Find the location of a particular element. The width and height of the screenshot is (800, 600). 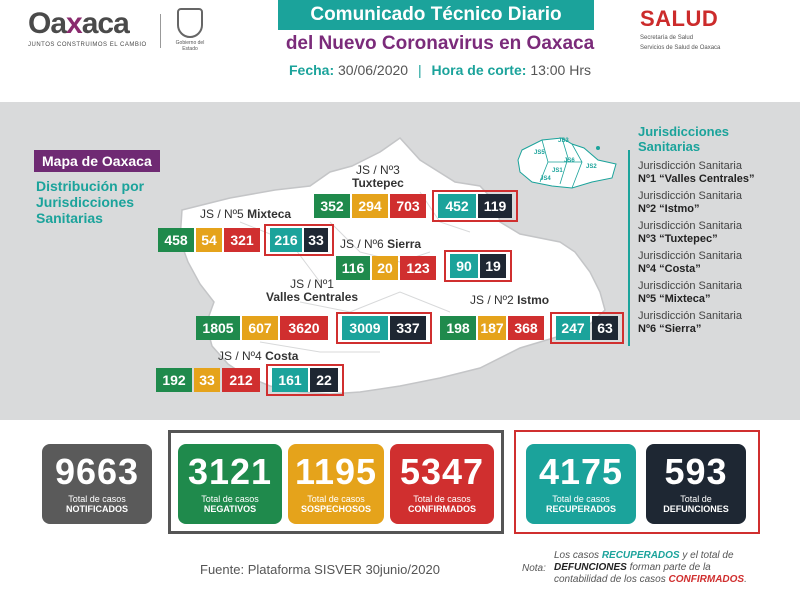

js6-frame is located at coordinates (478, 266).